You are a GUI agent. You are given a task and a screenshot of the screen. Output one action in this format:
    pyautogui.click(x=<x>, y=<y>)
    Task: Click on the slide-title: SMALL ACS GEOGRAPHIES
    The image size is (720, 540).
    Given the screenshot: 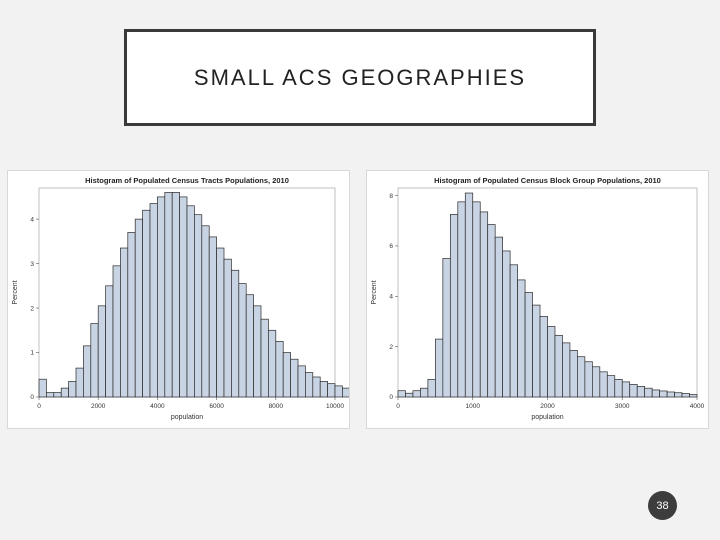 What is the action you would take?
    pyautogui.click(x=360, y=77)
    